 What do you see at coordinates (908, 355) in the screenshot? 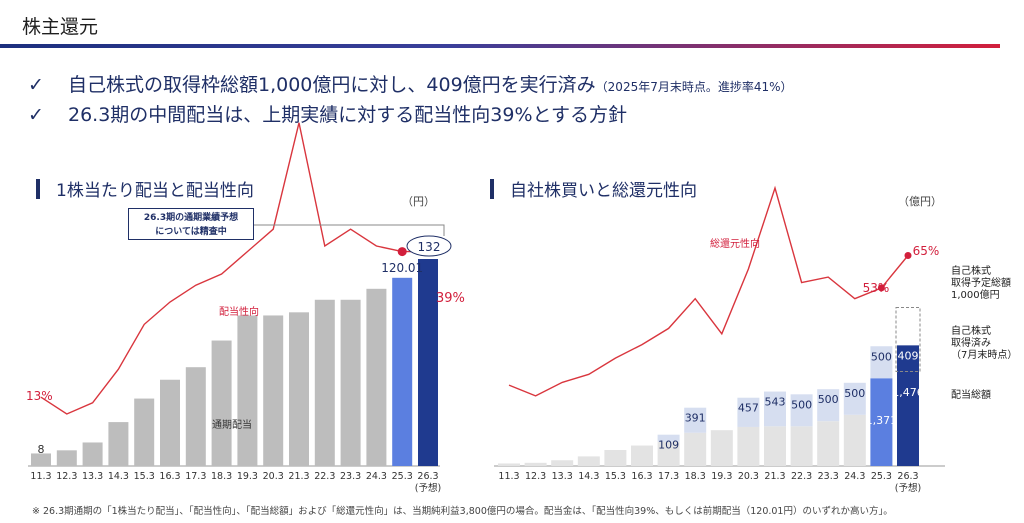
I see `right-buyback-value-26.3: 409` at bounding box center [908, 355].